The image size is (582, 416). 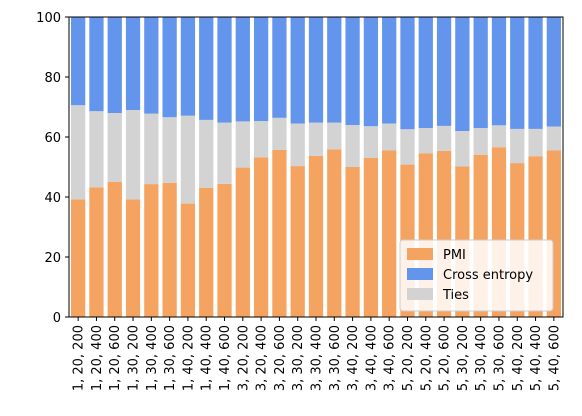 I want to click on x-tick-label: 5, 30, 400, so click(x=481, y=358).